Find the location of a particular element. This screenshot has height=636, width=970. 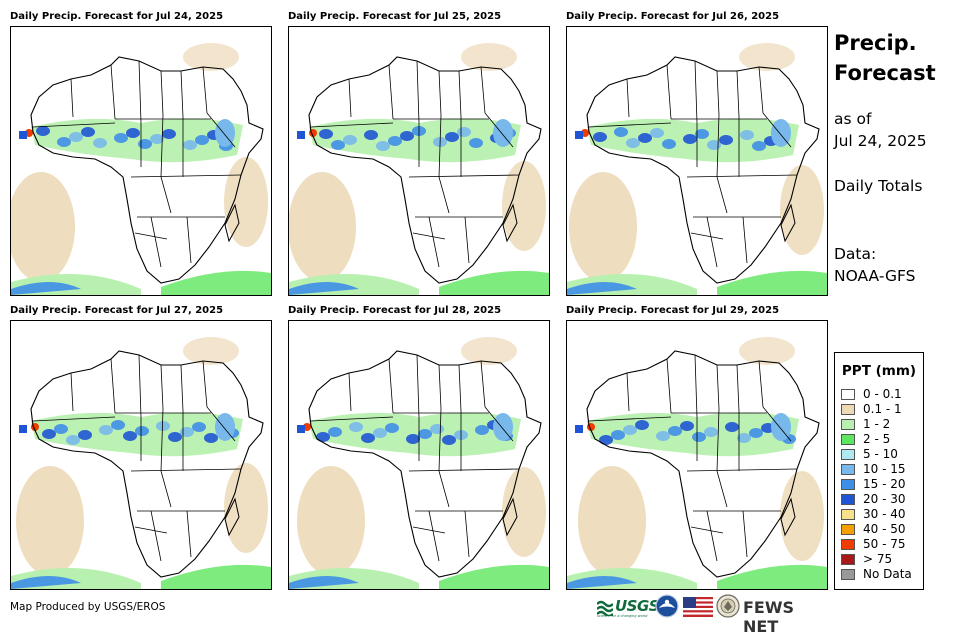

data-source-value: NOAA-GFS is located at coordinates (875, 276).